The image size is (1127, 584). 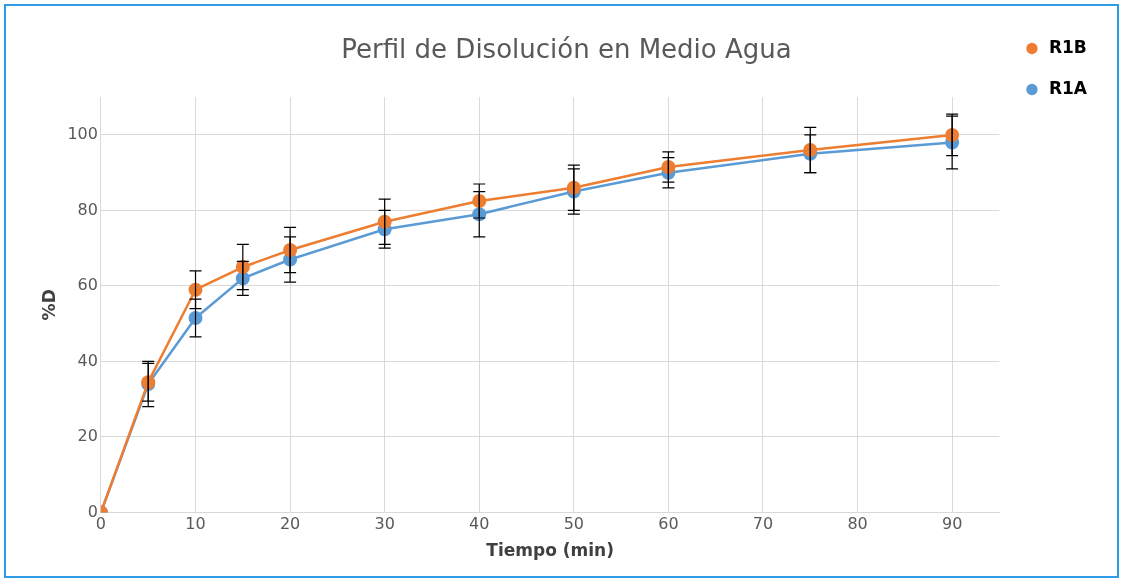 I want to click on y-tick-label: 20, so click(x=87, y=436).